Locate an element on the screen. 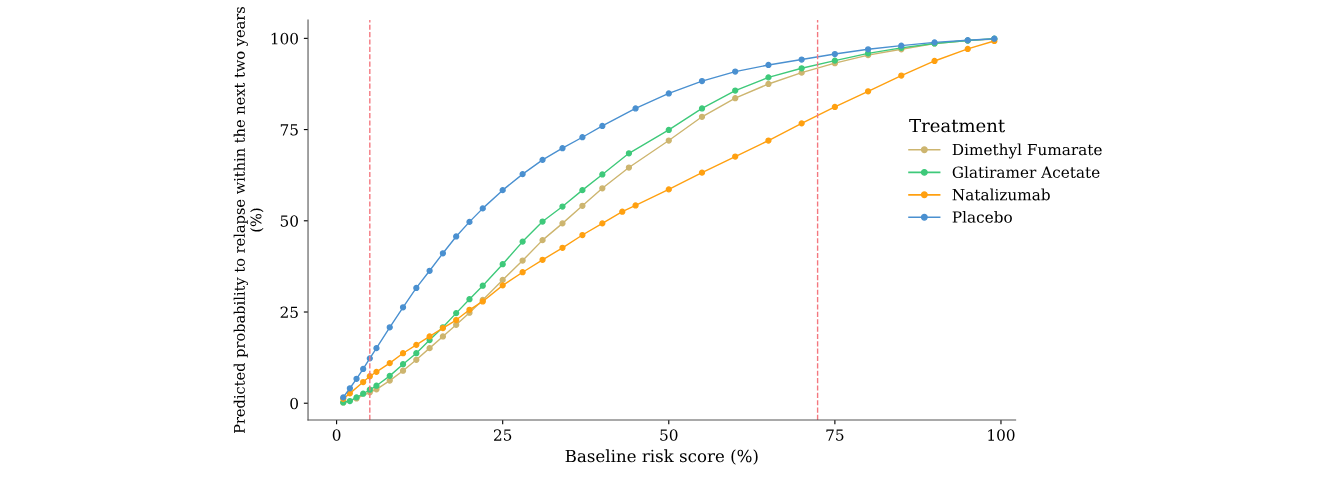 This screenshot has height=503, width=1330. legend-label: Placebo is located at coordinates (982, 216).